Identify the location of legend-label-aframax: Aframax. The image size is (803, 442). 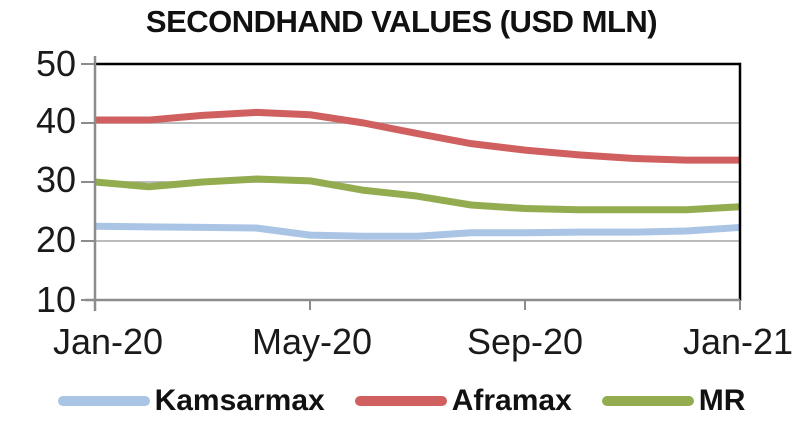
(511, 400).